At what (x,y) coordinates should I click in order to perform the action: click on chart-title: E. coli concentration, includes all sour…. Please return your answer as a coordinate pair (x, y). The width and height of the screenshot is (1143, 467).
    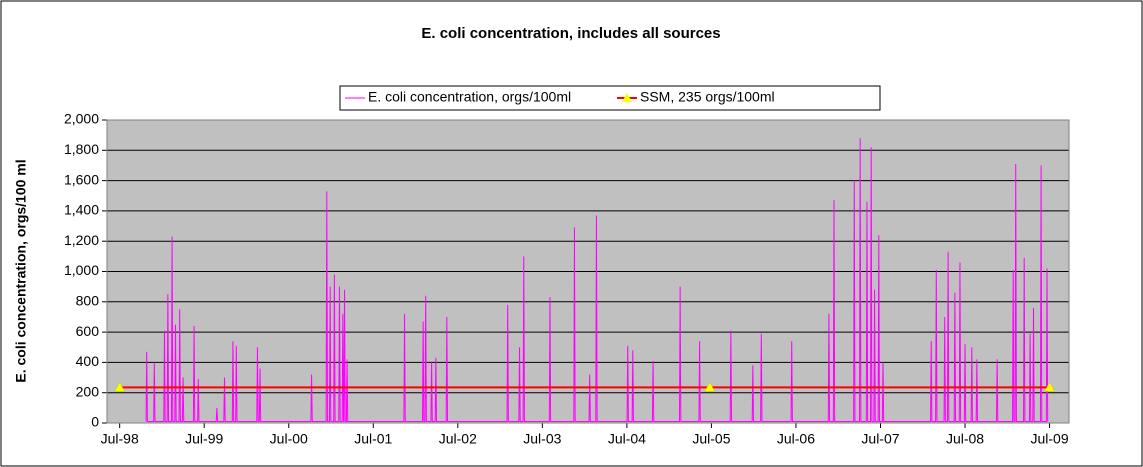
    Looking at the image, I should click on (570, 33).